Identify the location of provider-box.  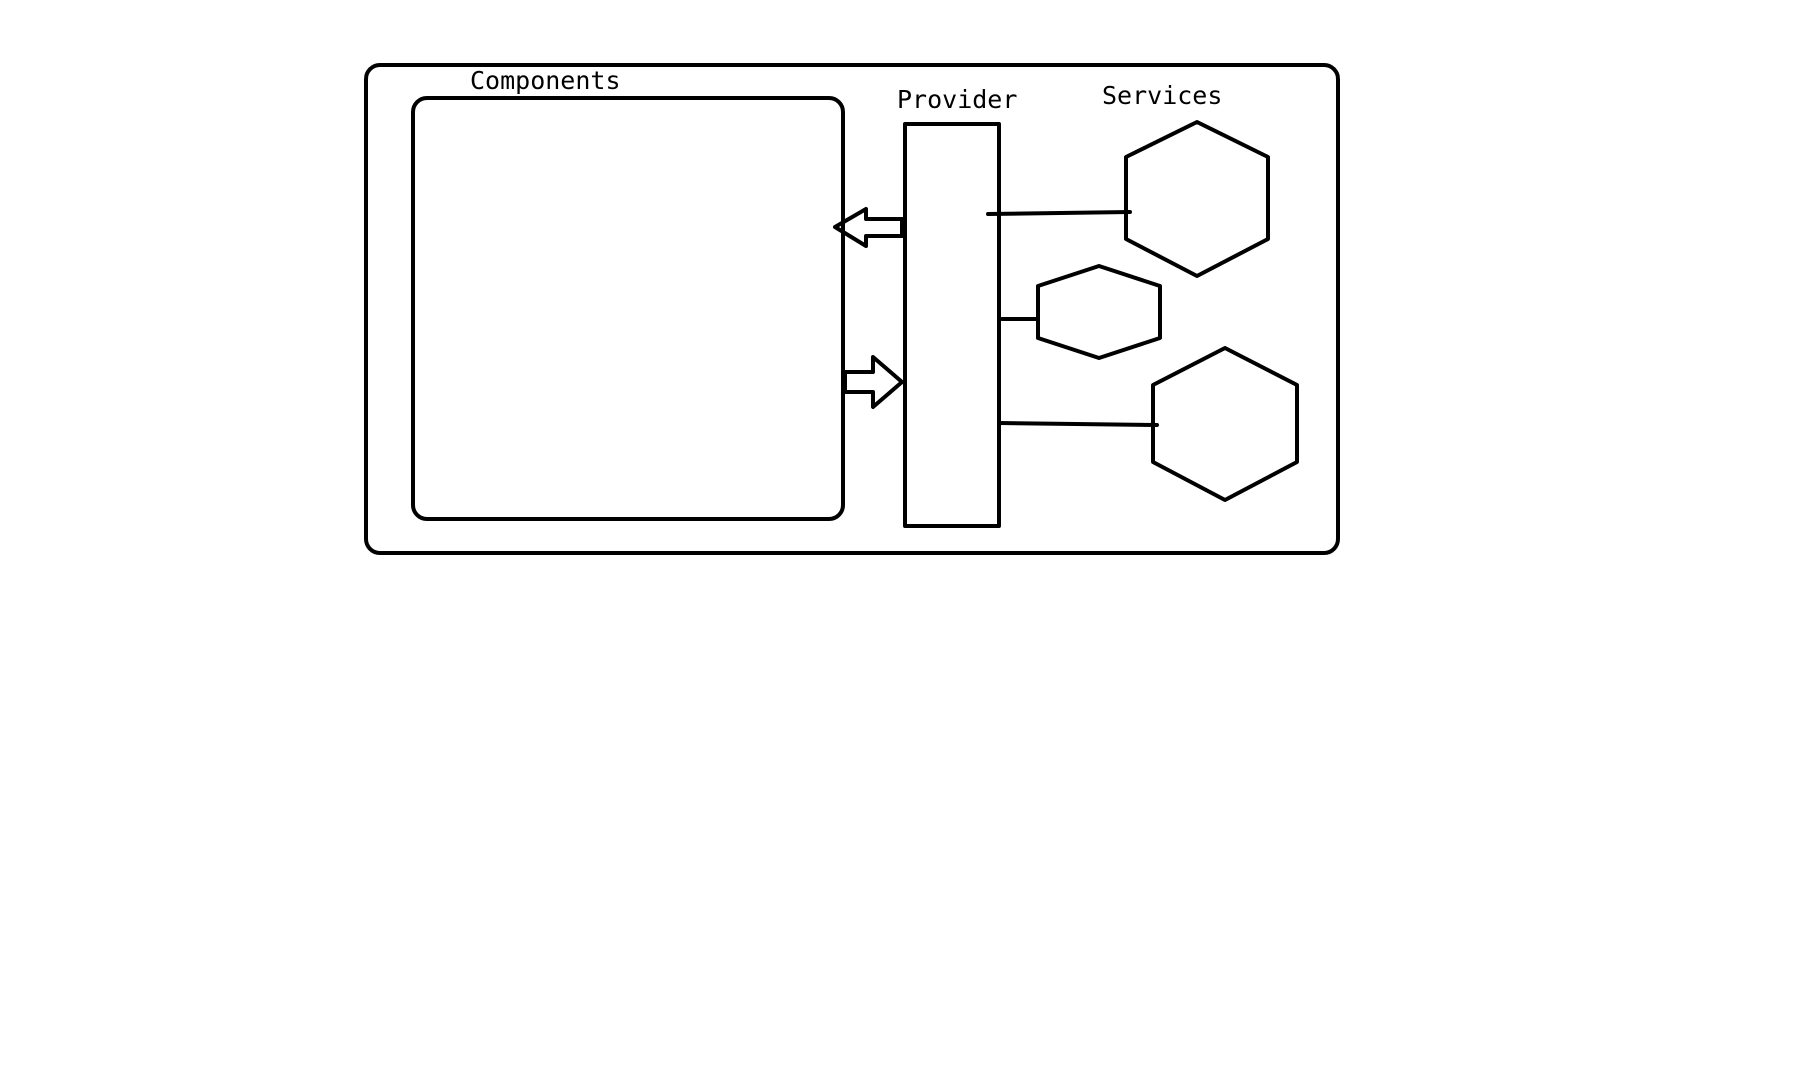
(952, 325).